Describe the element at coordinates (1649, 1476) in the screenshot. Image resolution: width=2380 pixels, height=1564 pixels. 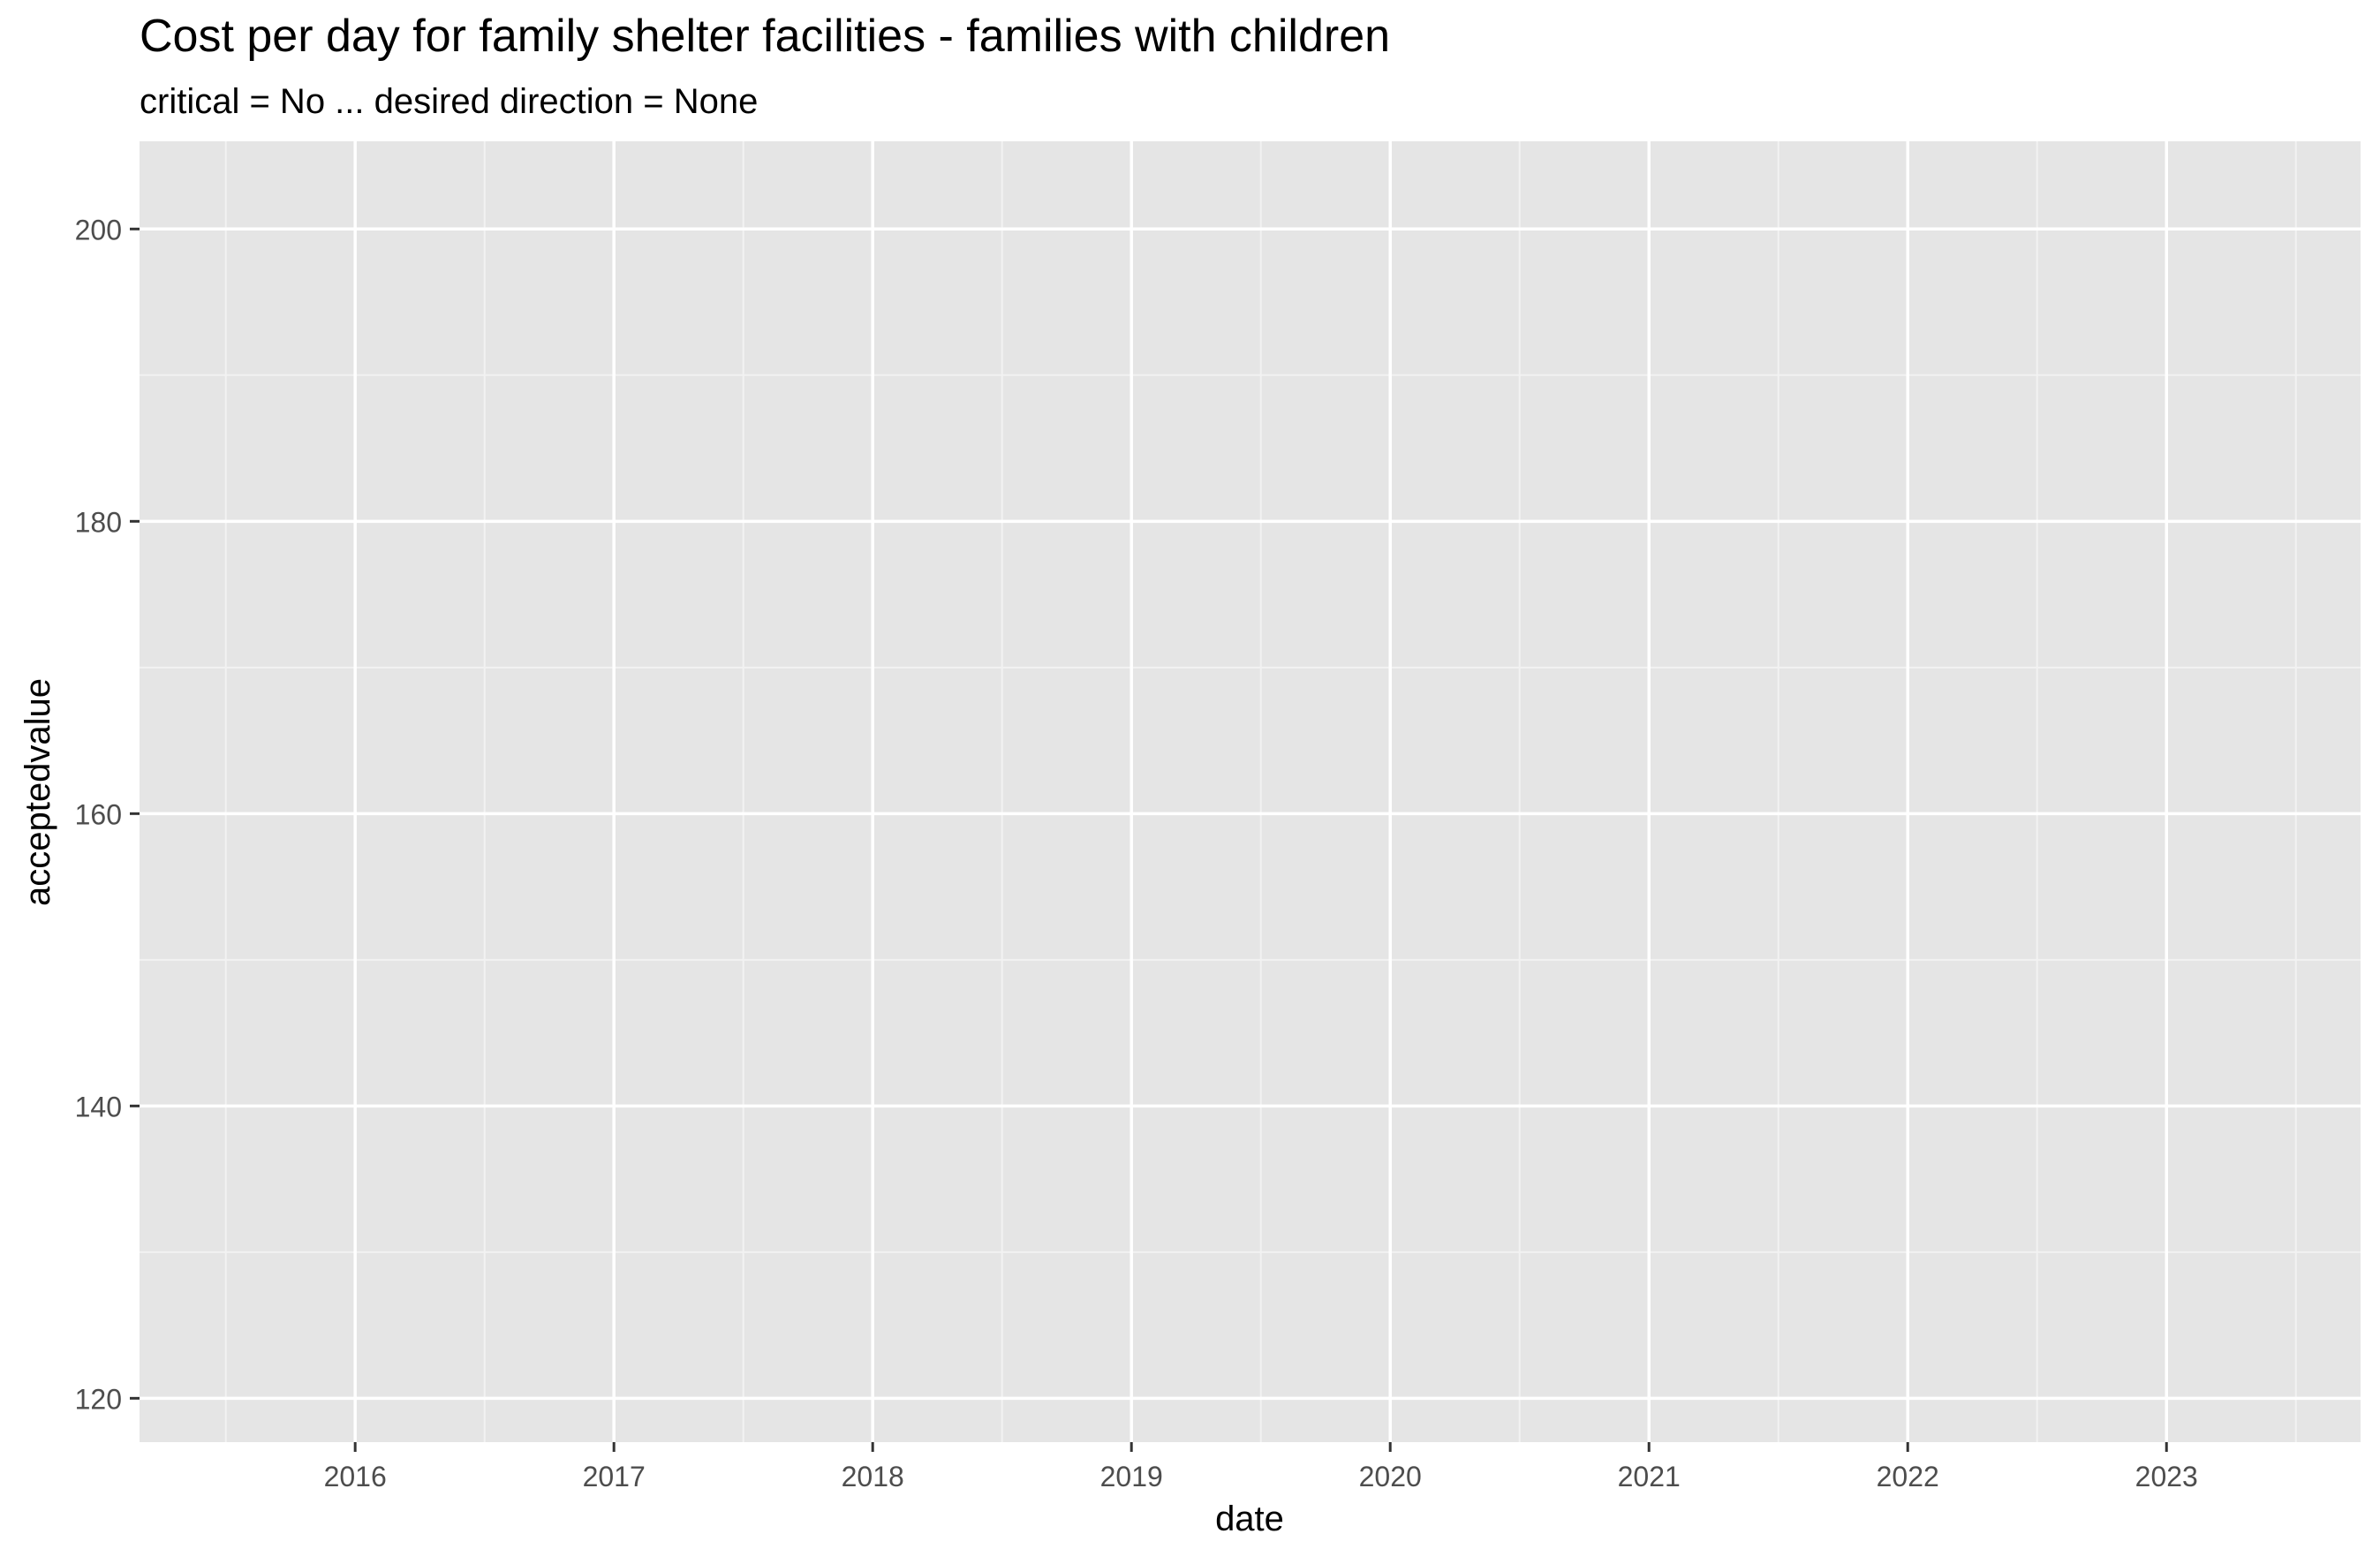
I see `x-tick-label: 2021` at that location.